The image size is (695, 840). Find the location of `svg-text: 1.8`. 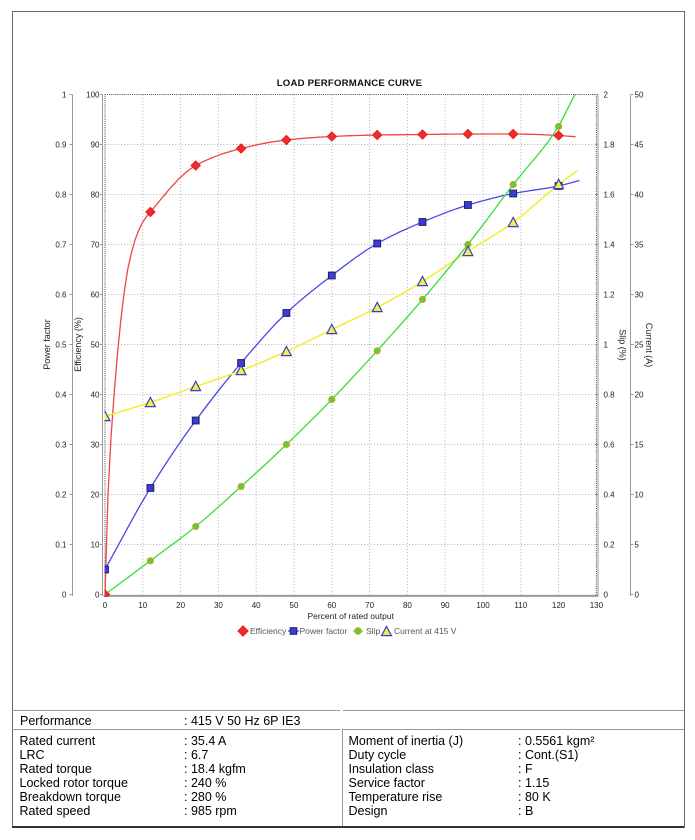

svg-text: 1.8 is located at coordinates (610, 144).